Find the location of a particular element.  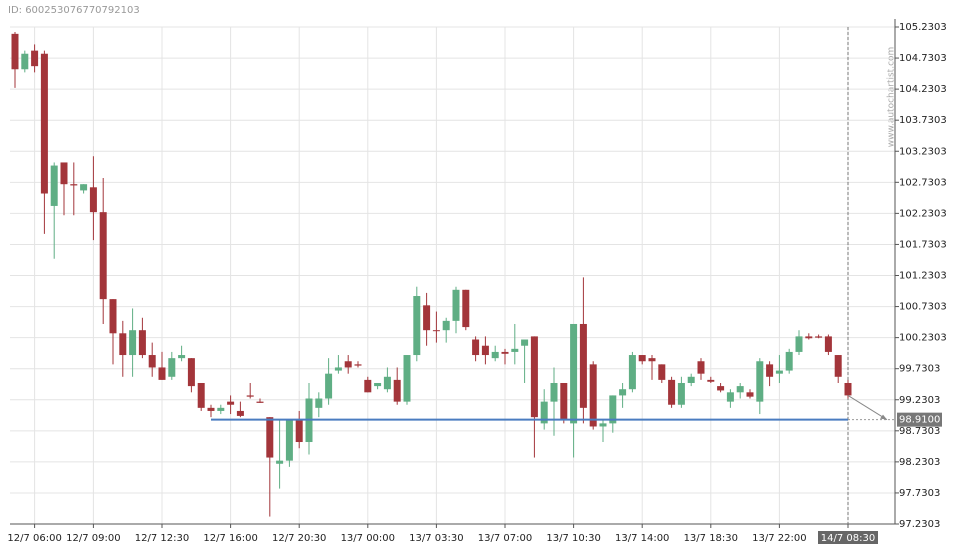

y-tick-label: 100.2303 is located at coordinates (923, 338).